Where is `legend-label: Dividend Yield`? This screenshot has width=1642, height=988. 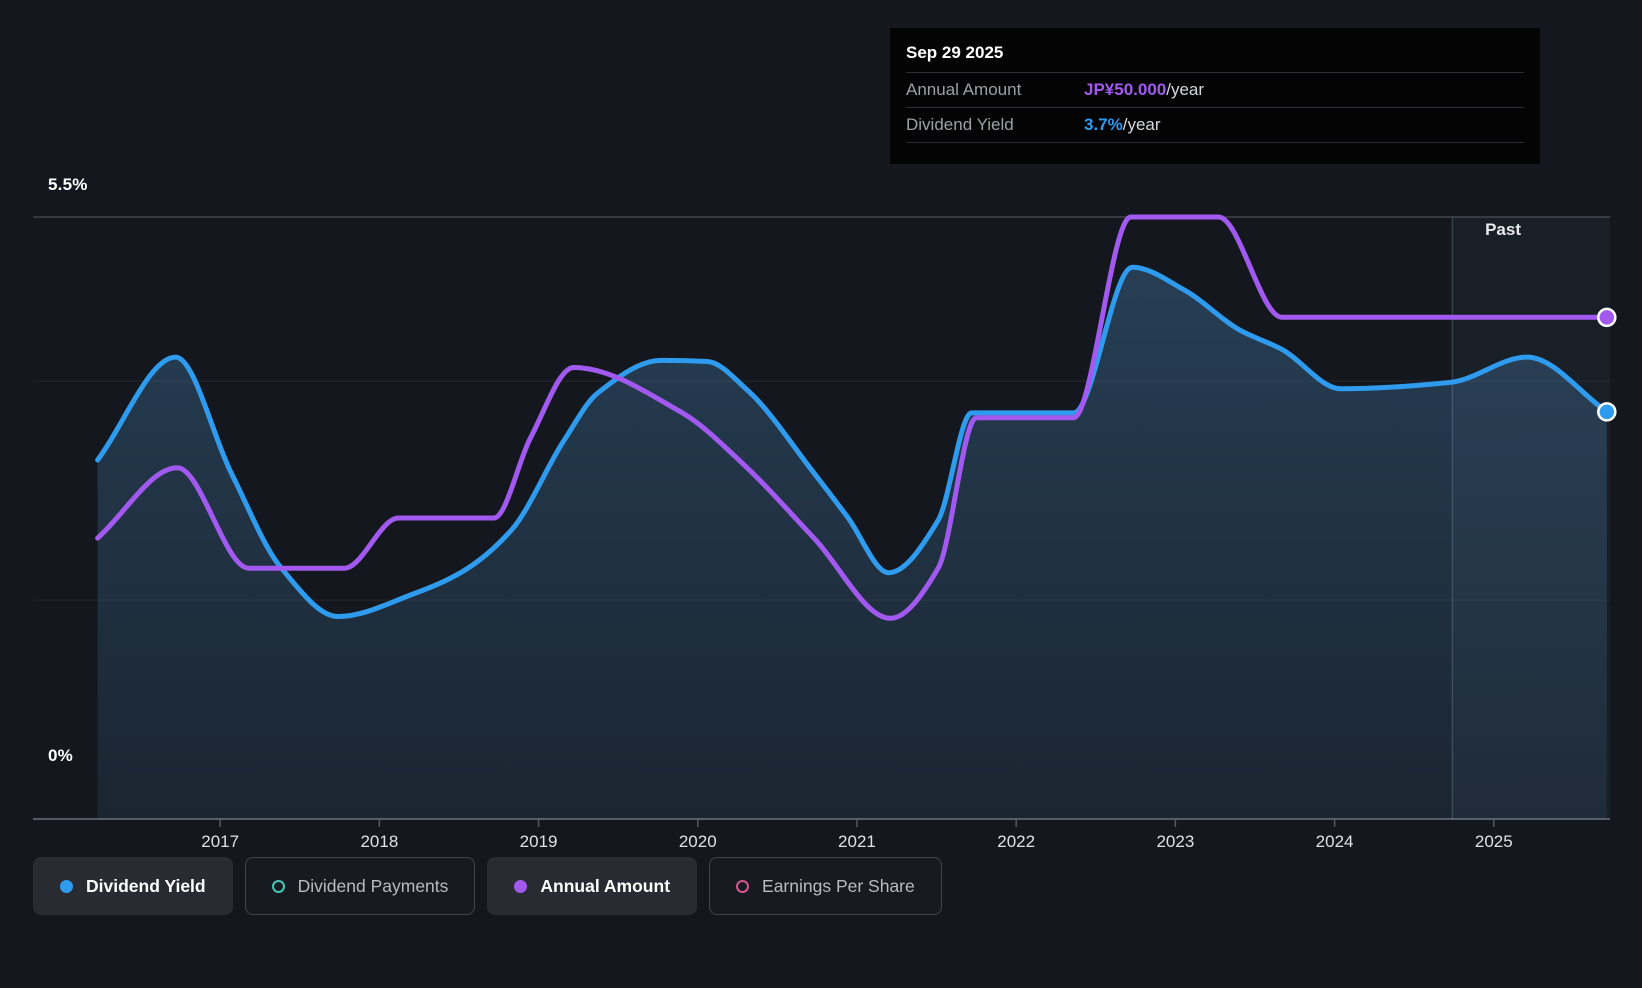 legend-label: Dividend Yield is located at coordinates (146, 885).